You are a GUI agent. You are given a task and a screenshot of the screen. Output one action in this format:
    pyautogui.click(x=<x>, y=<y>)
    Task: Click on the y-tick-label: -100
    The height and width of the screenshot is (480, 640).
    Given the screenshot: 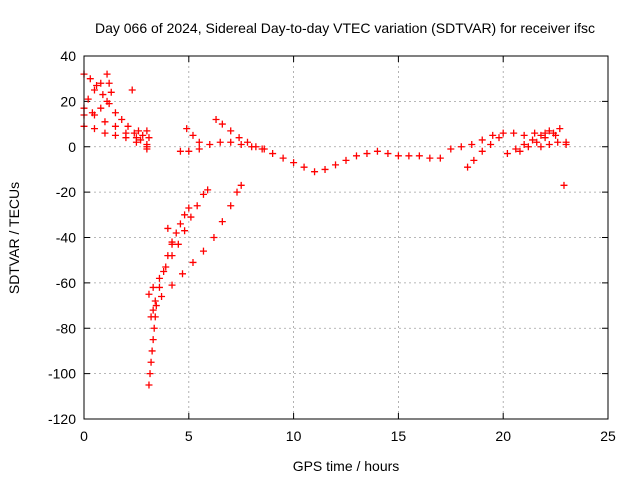 What is the action you would take?
    pyautogui.click(x=62, y=374)
    